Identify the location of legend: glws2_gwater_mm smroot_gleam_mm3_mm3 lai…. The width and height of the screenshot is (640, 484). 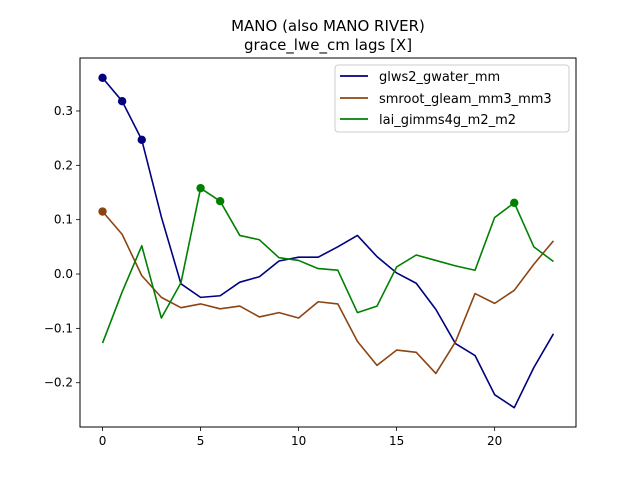
(452, 98).